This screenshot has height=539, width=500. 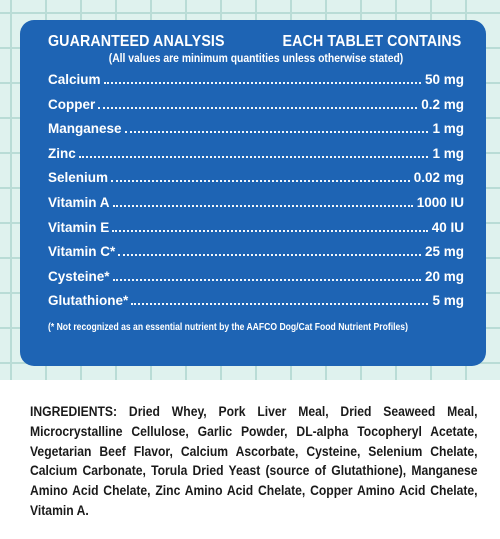 I want to click on nutrient-name: Copper, so click(x=72, y=104).